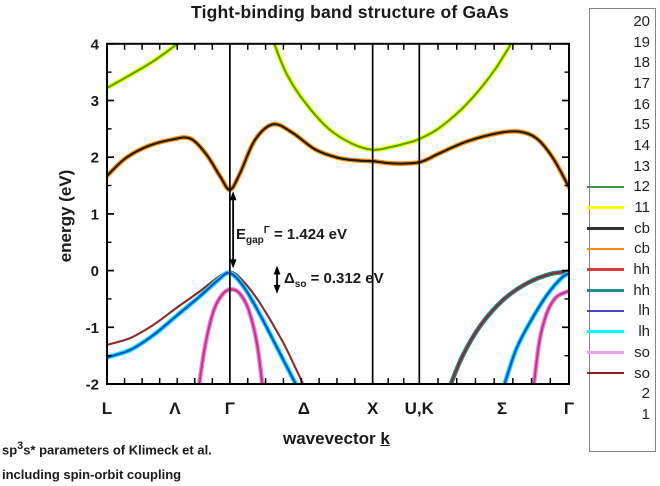 The height and width of the screenshot is (486, 660). Describe the element at coordinates (420, 408) in the screenshot. I see `x-tick-label: U,K` at that location.